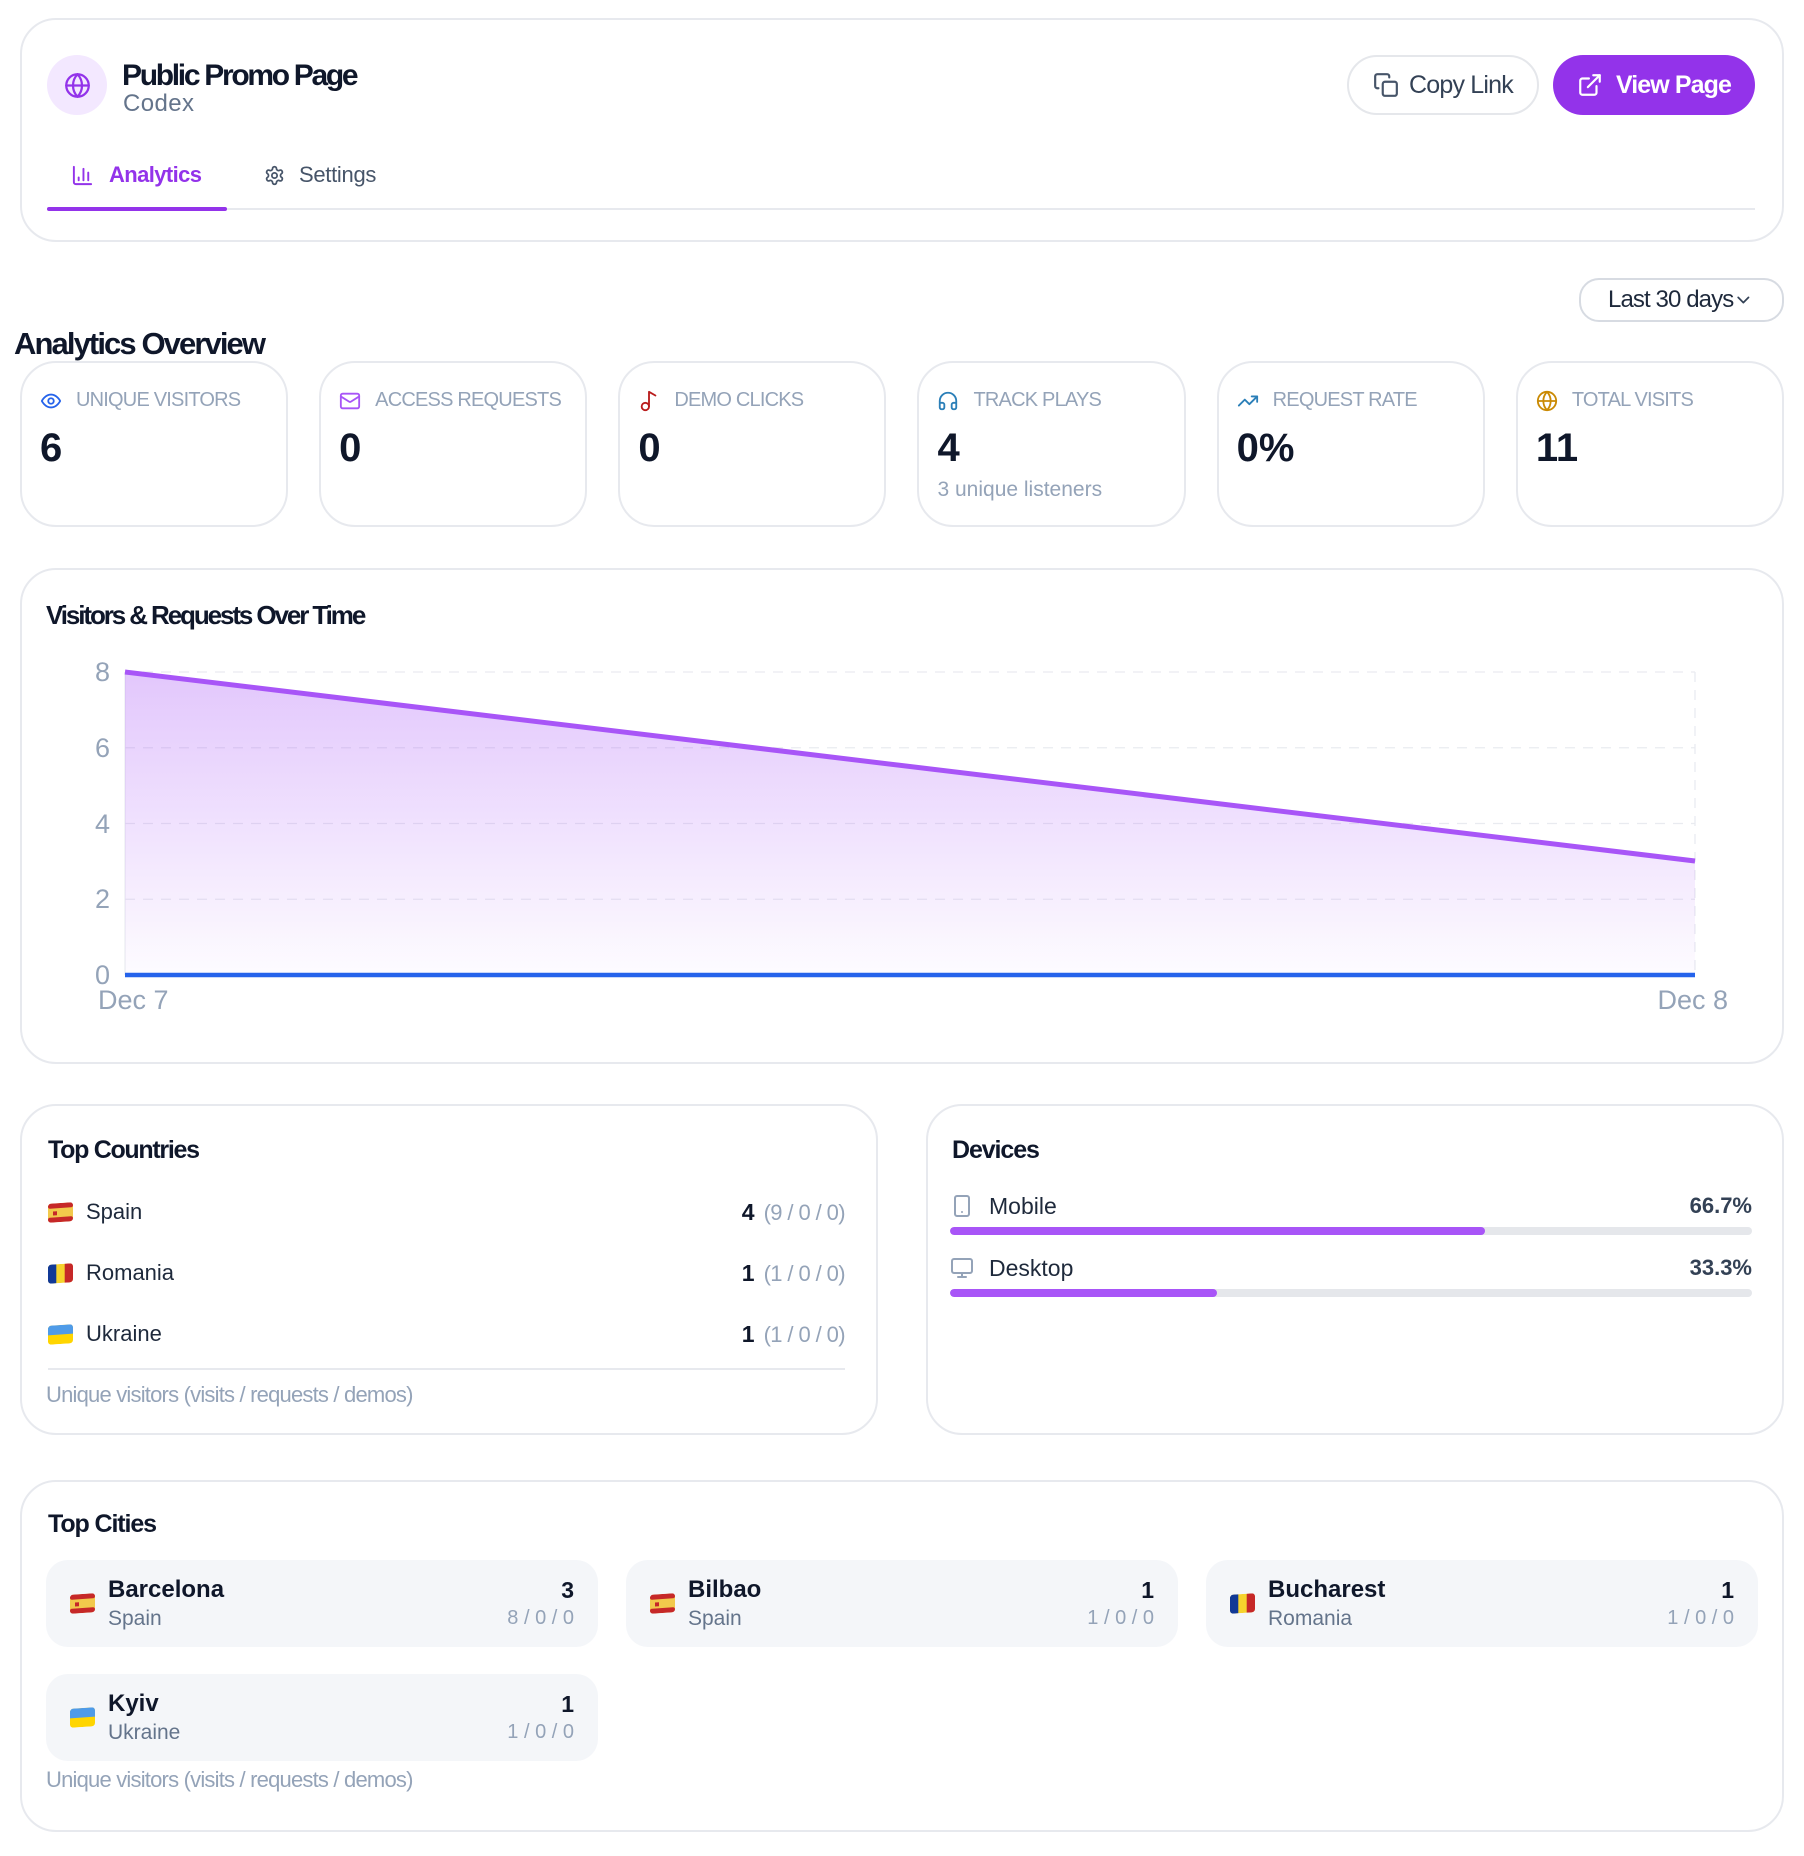 The width and height of the screenshot is (1804, 1856). What do you see at coordinates (1692, 1000) in the screenshot?
I see `svg-text: Dec 8` at bounding box center [1692, 1000].